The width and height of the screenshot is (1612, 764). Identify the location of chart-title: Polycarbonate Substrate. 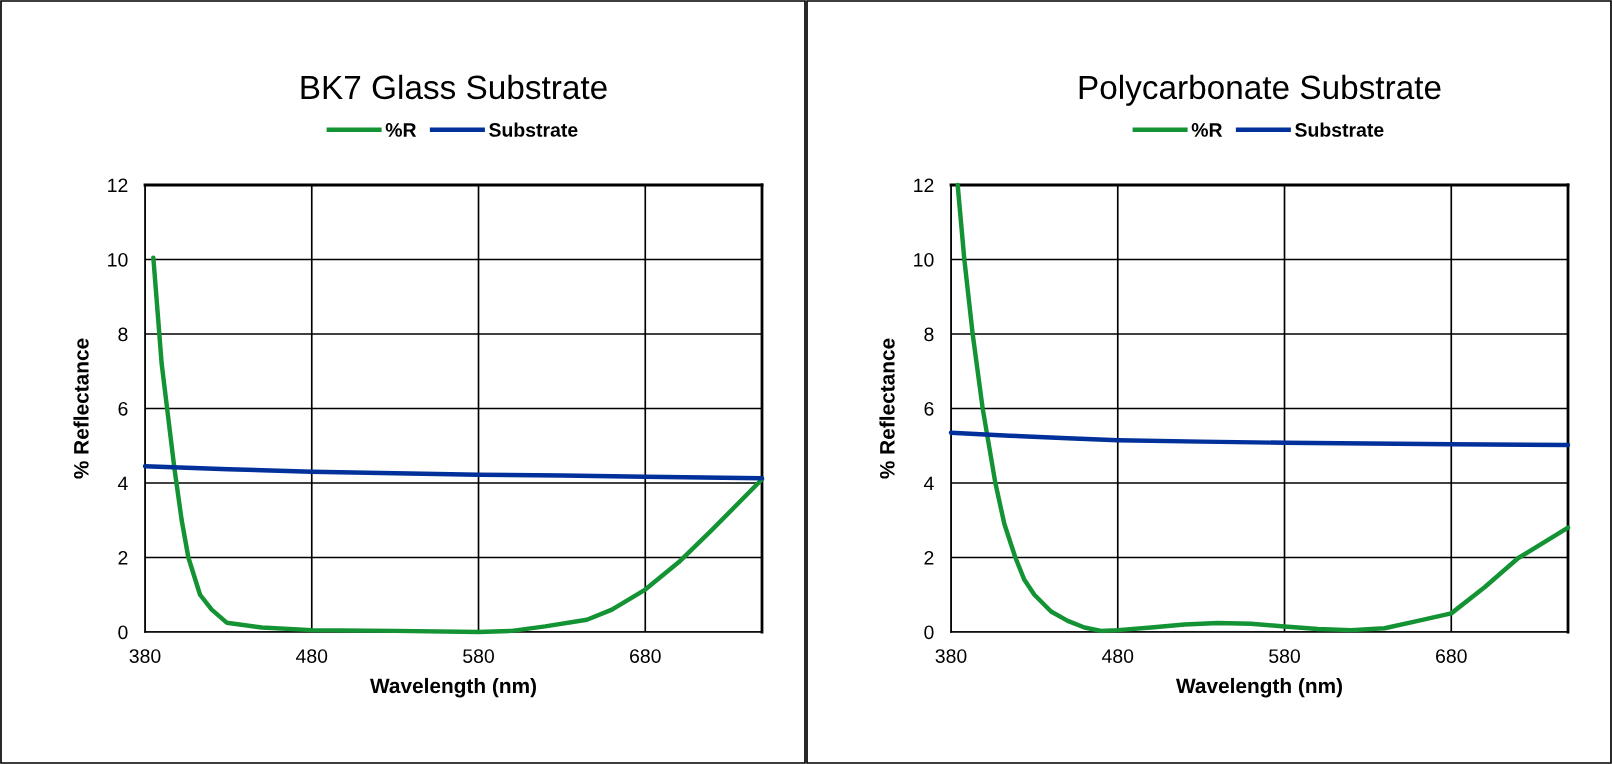
(1260, 90).